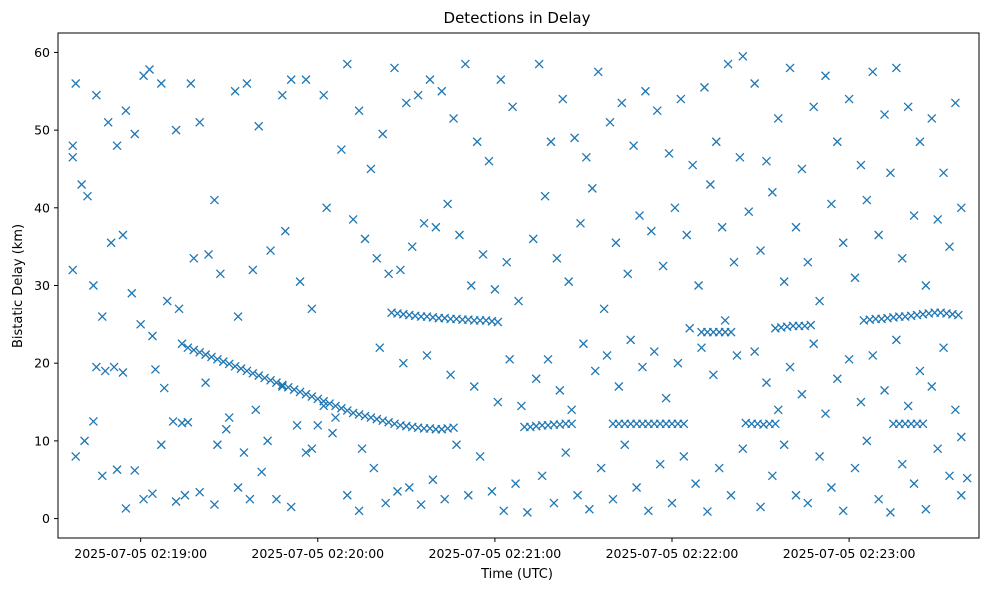 The height and width of the screenshot is (590, 989). I want to click on y-tick-label: 50, so click(42, 130).